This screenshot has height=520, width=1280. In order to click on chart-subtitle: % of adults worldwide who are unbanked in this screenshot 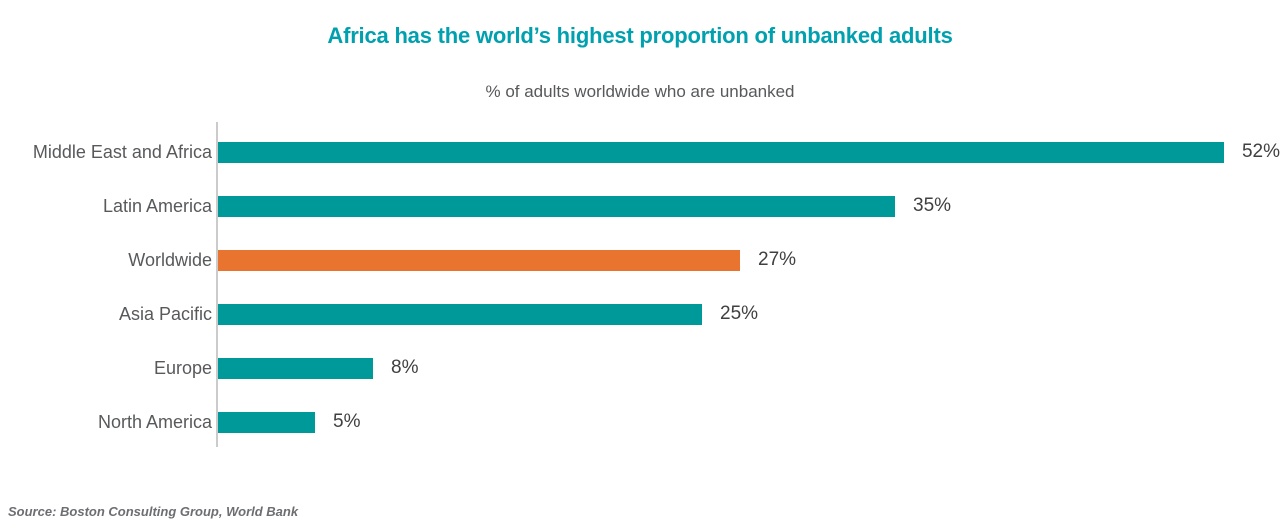, I will do `click(640, 91)`.